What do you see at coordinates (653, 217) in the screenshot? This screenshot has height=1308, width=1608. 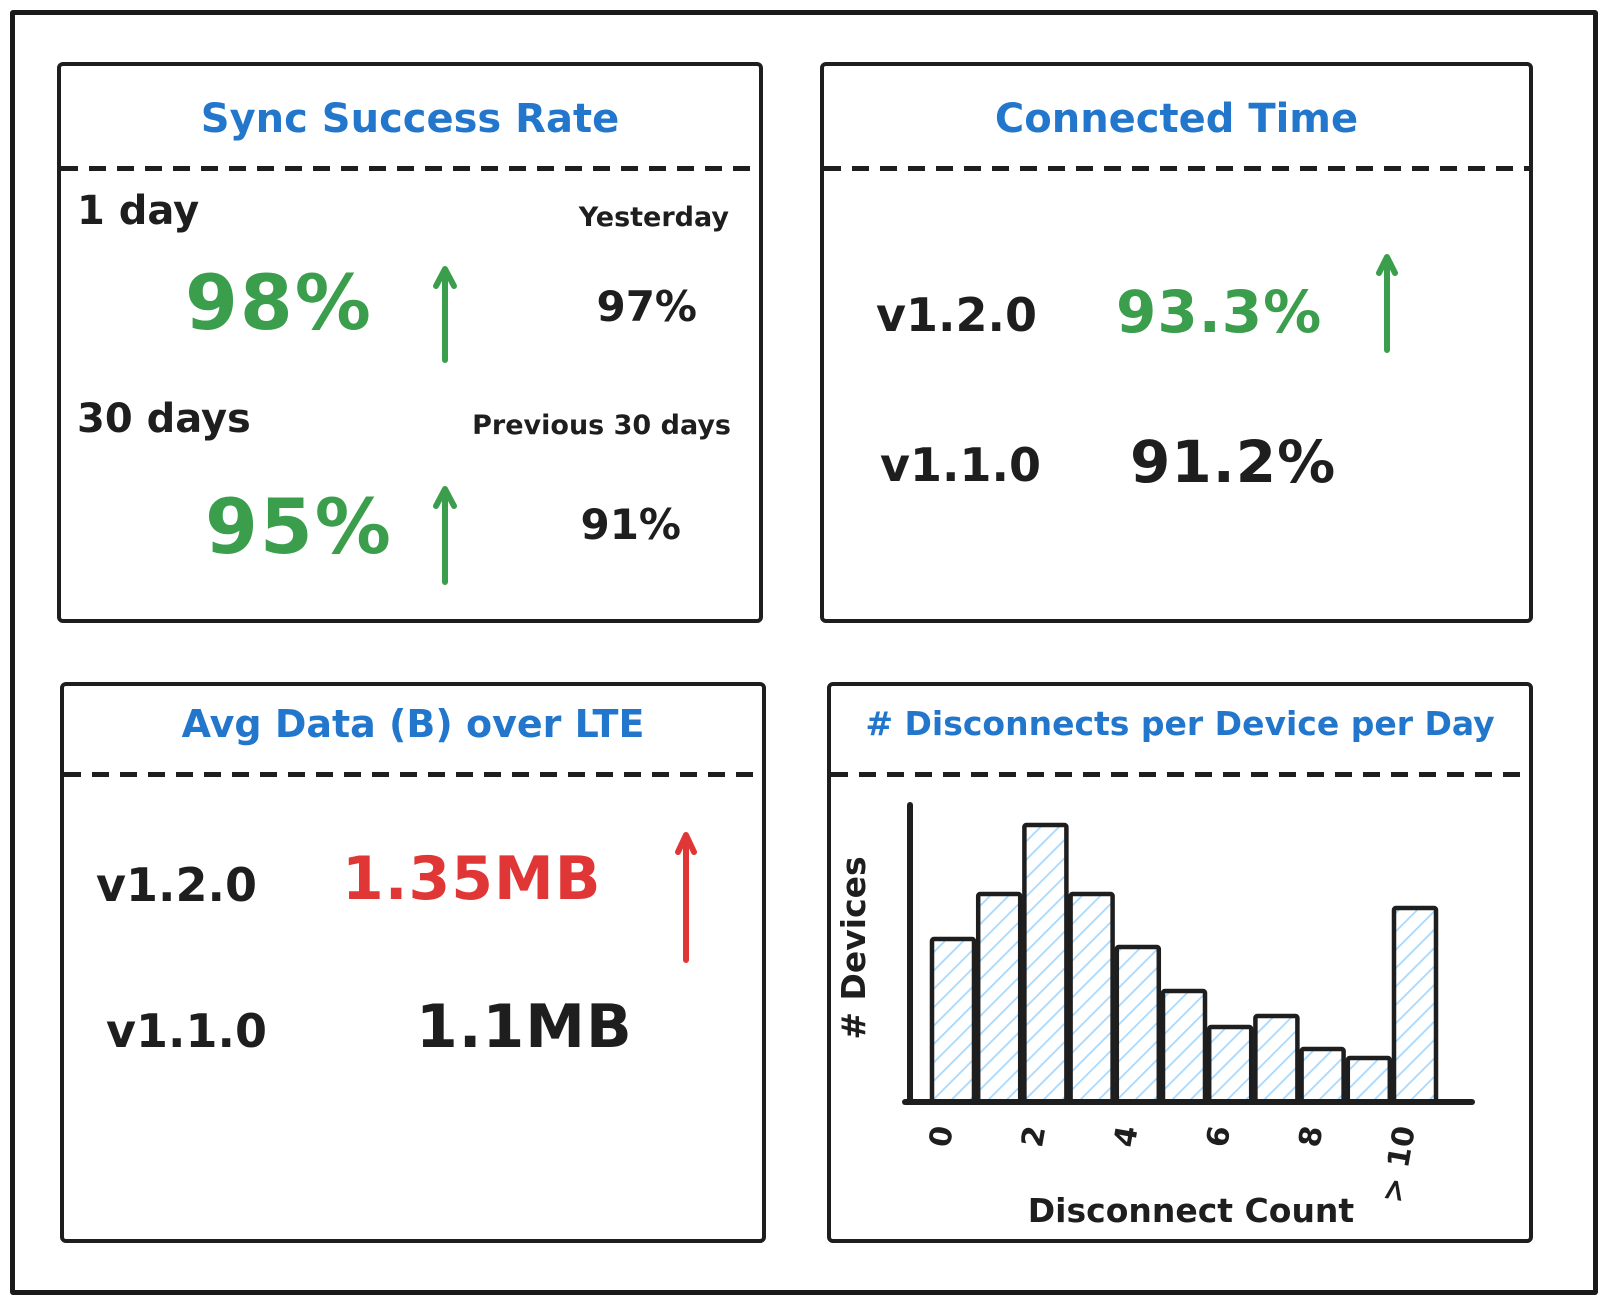 I see `compare-label: Yesterday` at bounding box center [653, 217].